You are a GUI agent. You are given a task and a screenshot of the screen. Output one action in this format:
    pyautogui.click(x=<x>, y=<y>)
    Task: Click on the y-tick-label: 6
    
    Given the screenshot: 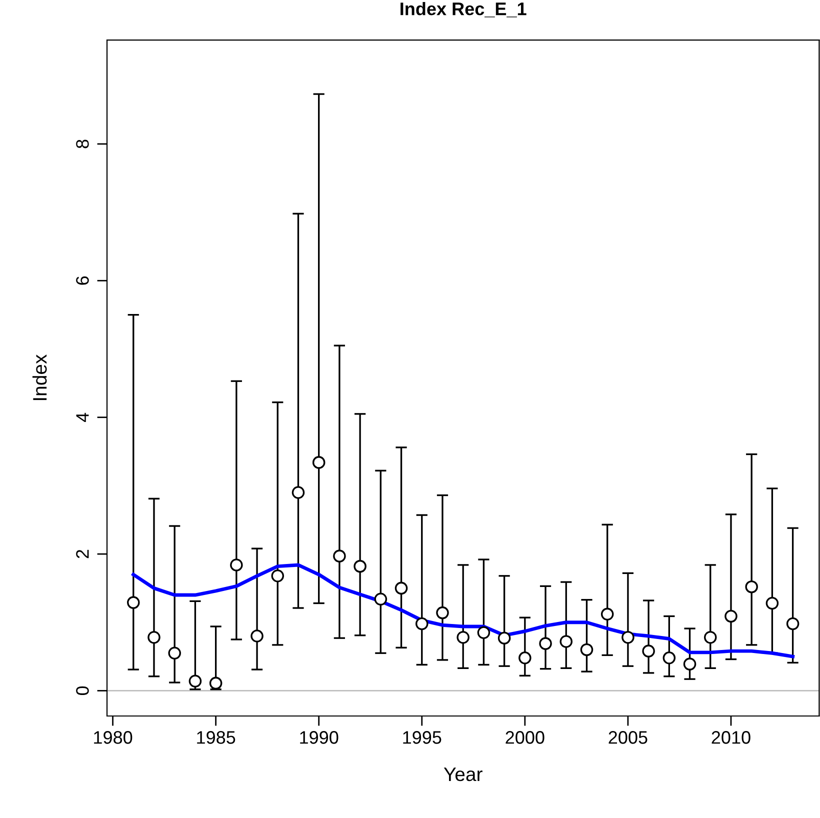 What is the action you would take?
    pyautogui.click(x=82, y=280)
    